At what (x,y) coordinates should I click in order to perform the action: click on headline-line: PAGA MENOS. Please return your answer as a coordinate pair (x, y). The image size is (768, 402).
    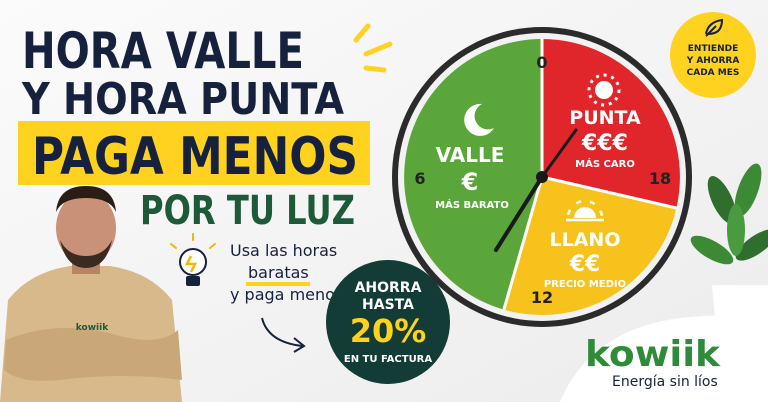
    Looking at the image, I should click on (195, 157).